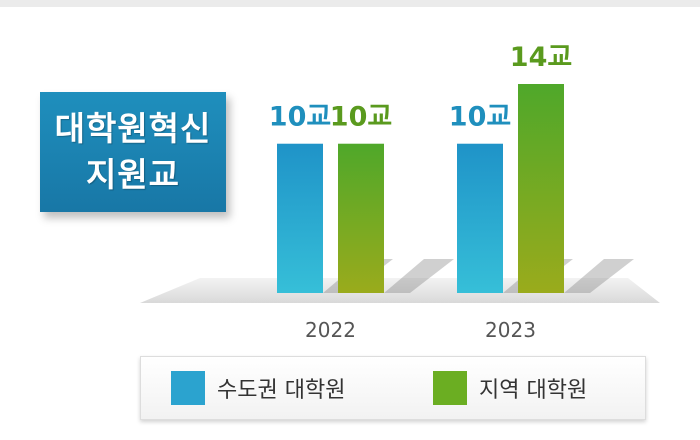  What do you see at coordinates (480, 218) in the screenshot?
I see `bar-2023-capital` at bounding box center [480, 218].